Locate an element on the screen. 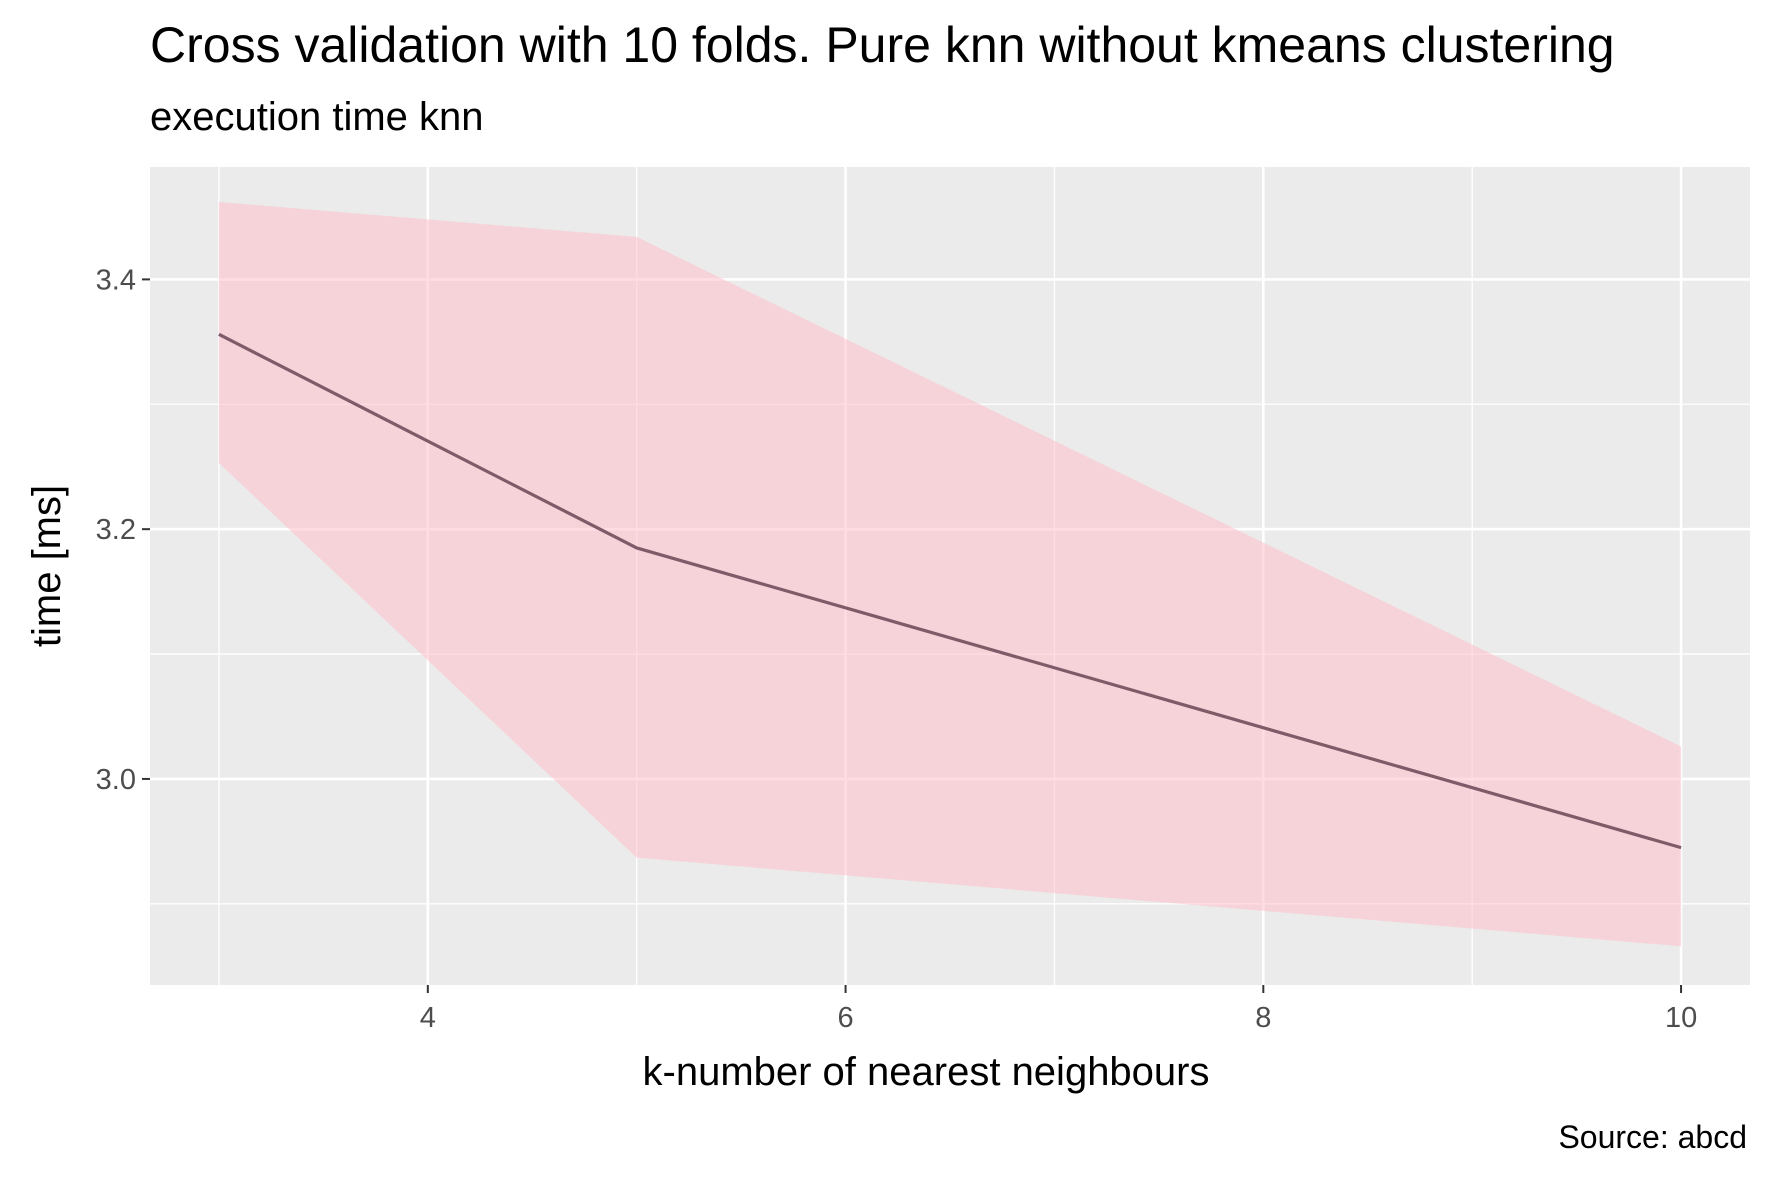 The width and height of the screenshot is (1771, 1181). y-axis-title: time [ms] is located at coordinates (47, 566).